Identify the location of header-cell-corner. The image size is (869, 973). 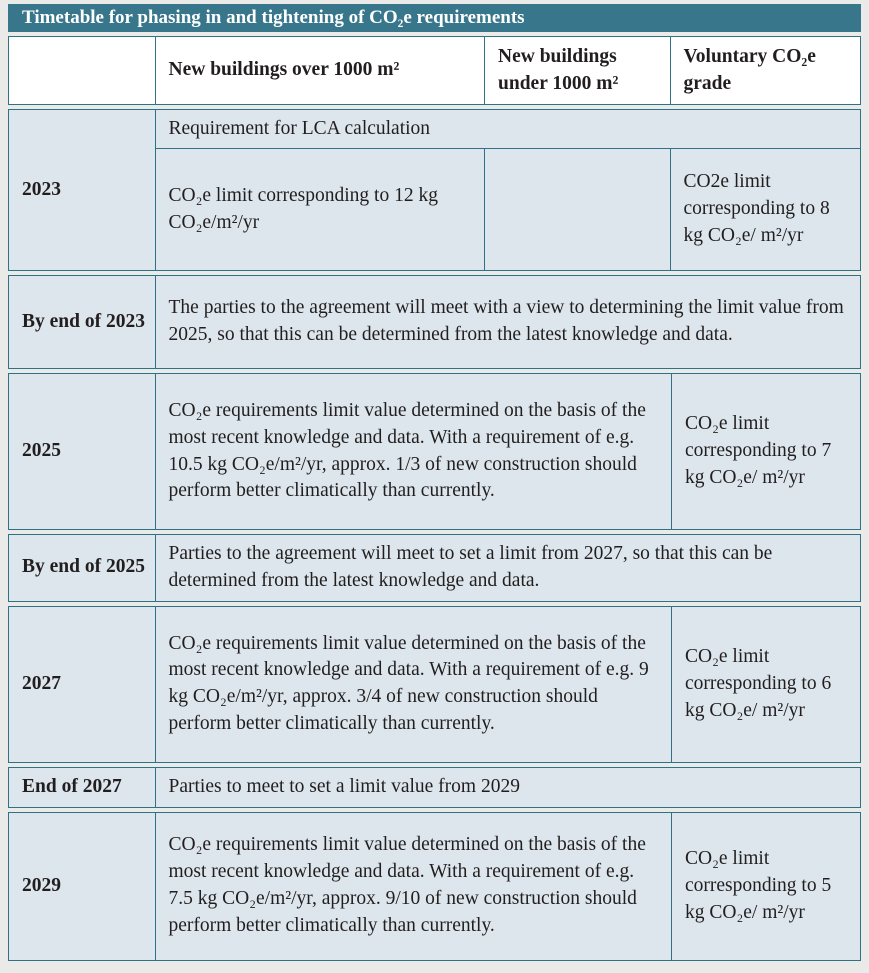
(82, 70).